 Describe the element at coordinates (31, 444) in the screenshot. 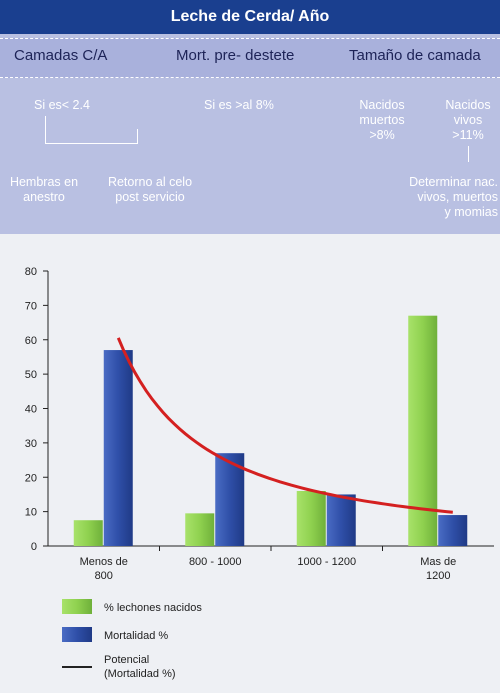

I see `y-tick-label: 30` at that location.